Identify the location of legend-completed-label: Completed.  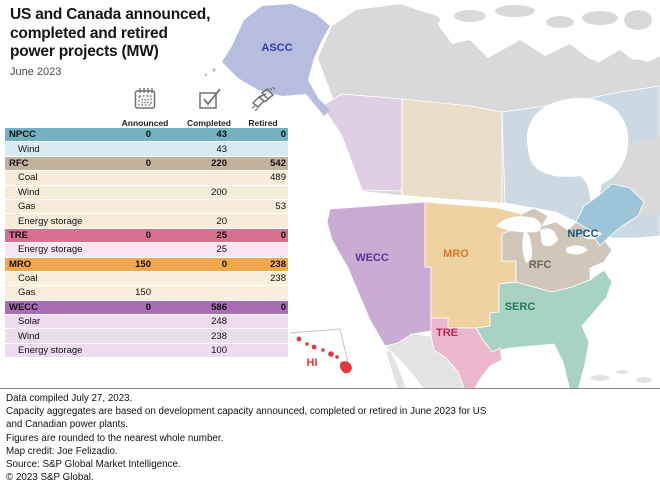
(209, 123).